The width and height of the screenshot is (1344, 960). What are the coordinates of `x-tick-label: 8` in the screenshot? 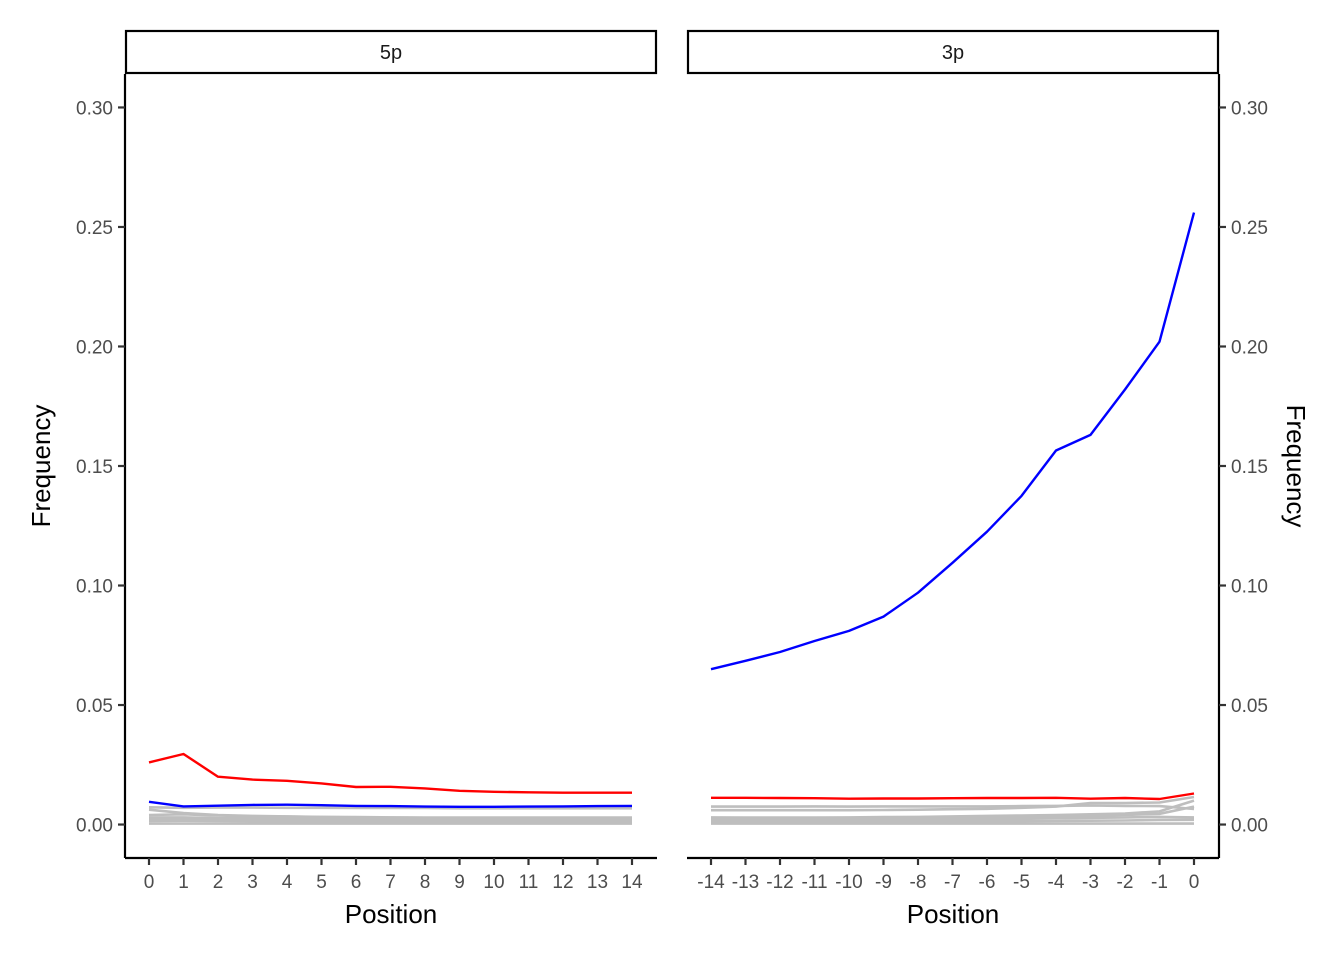 It's located at (425, 882).